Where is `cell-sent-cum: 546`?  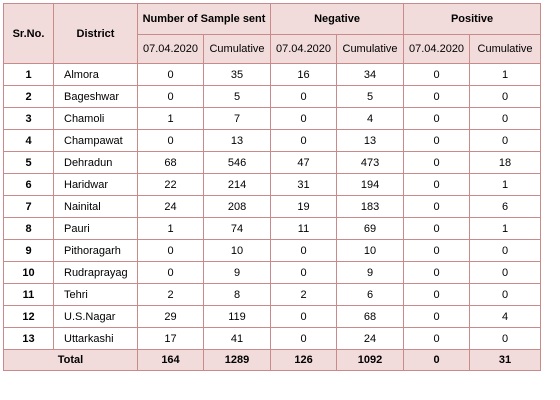 cell-sent-cum: 546 is located at coordinates (237, 162).